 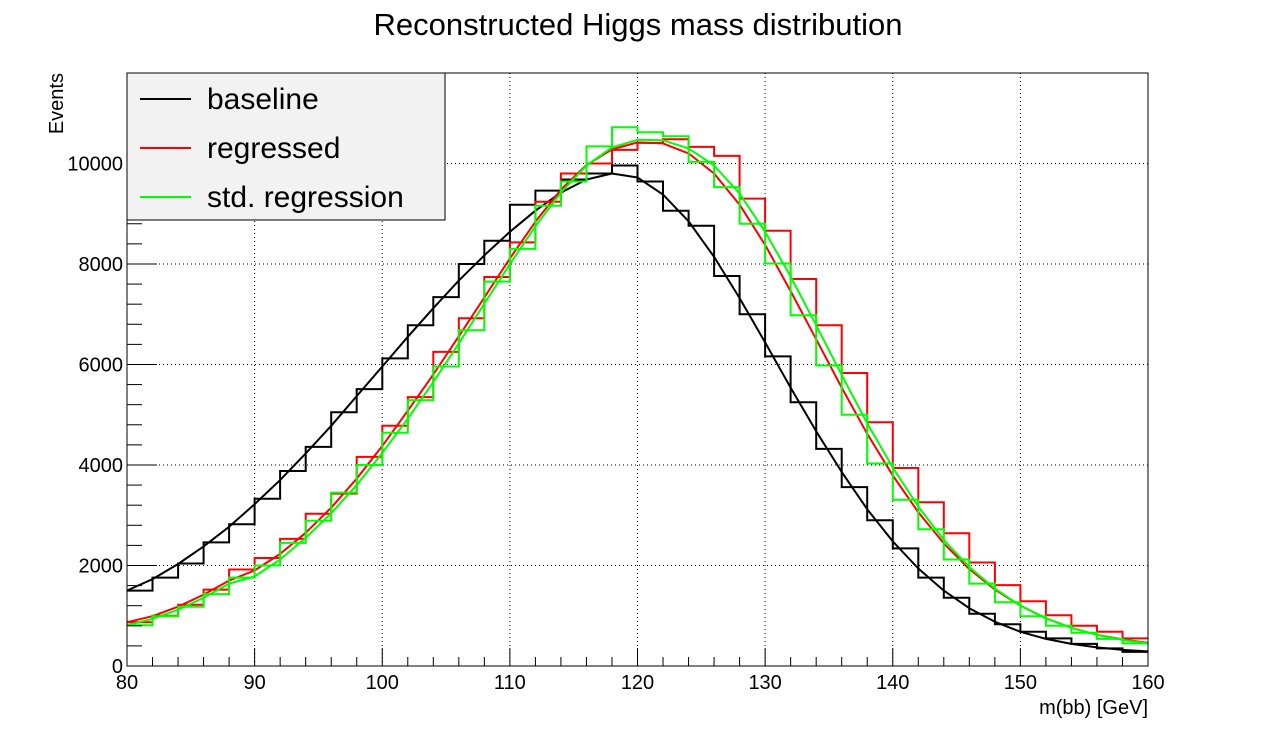 I want to click on x-tick-label: 100, so click(x=382, y=683).